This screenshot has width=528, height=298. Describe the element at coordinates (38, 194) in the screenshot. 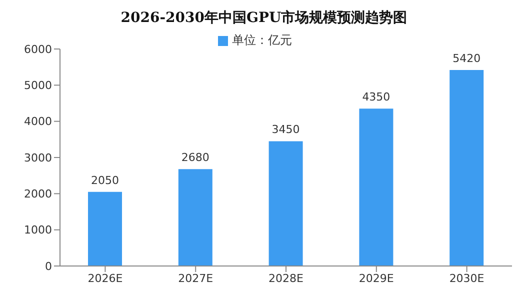

I see `y-tick-label: 2000` at that location.